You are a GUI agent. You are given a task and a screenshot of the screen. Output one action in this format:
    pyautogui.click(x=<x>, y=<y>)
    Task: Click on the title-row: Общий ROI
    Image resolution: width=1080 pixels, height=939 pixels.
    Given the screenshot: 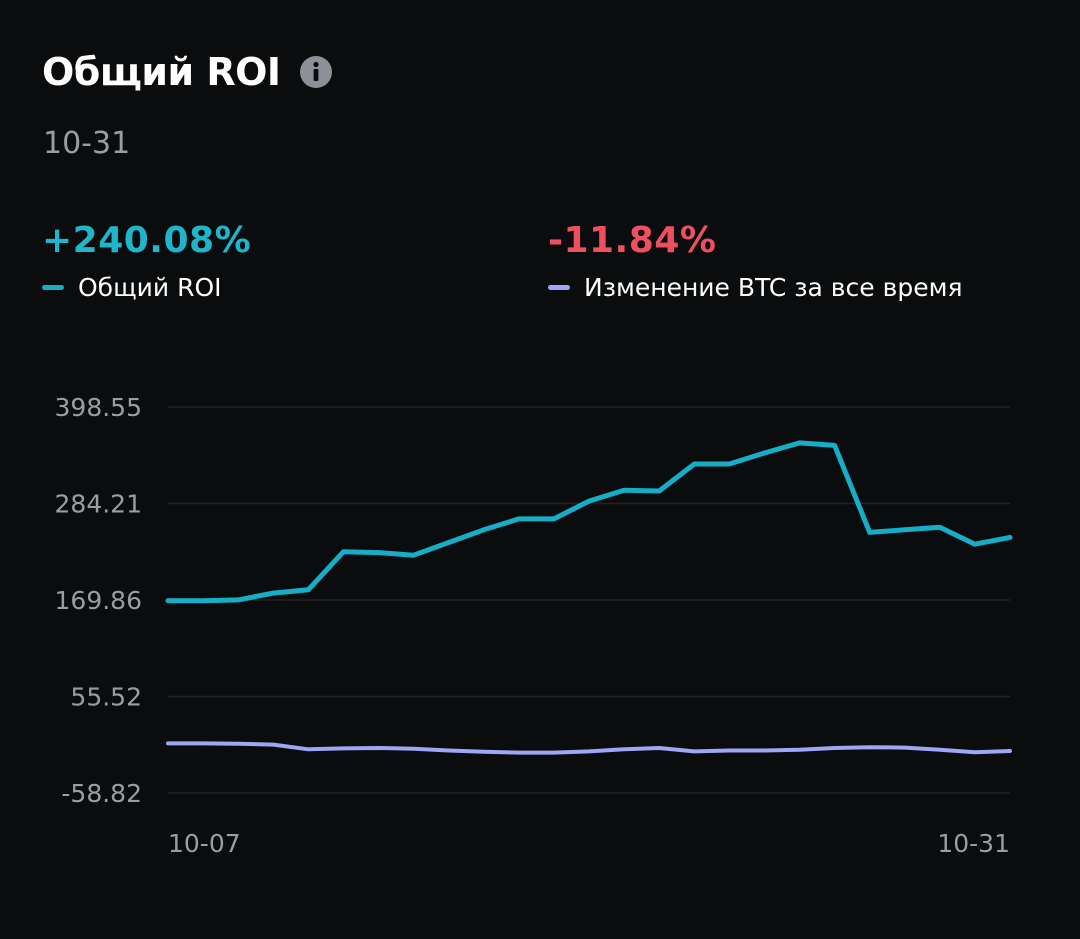 What is the action you would take?
    pyautogui.click(x=187, y=72)
    